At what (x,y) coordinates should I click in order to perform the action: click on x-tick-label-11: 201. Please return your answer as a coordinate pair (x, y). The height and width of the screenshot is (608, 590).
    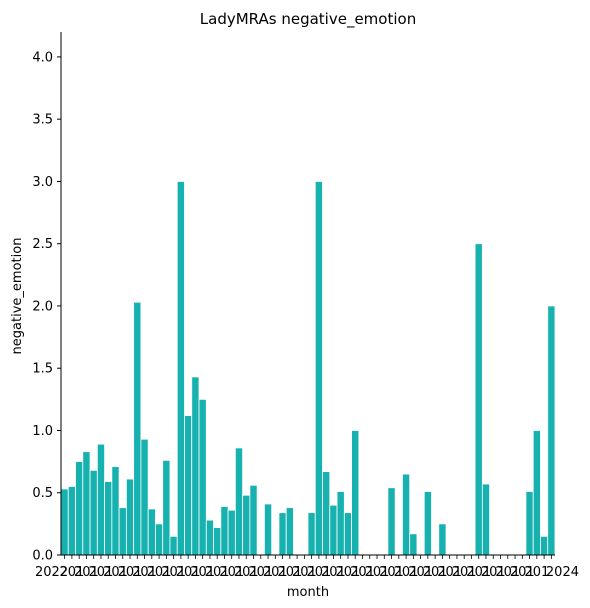
    Looking at the image, I should click on (144, 572).